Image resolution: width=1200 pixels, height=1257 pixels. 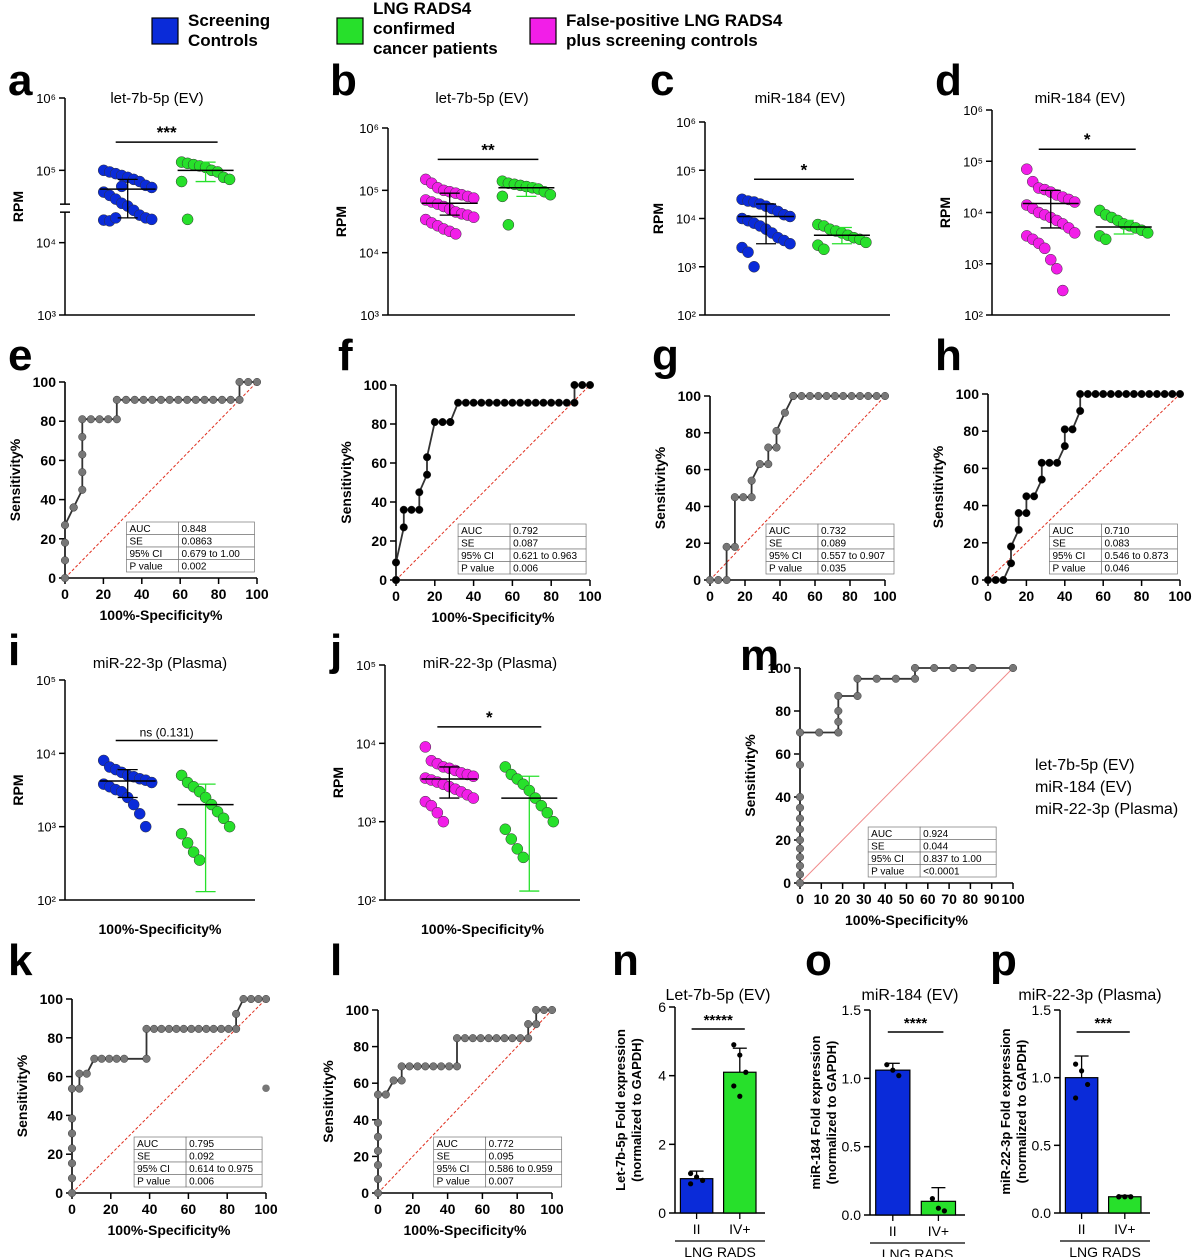 I want to click on y-tick-label: 100, so click(x=780, y=668).